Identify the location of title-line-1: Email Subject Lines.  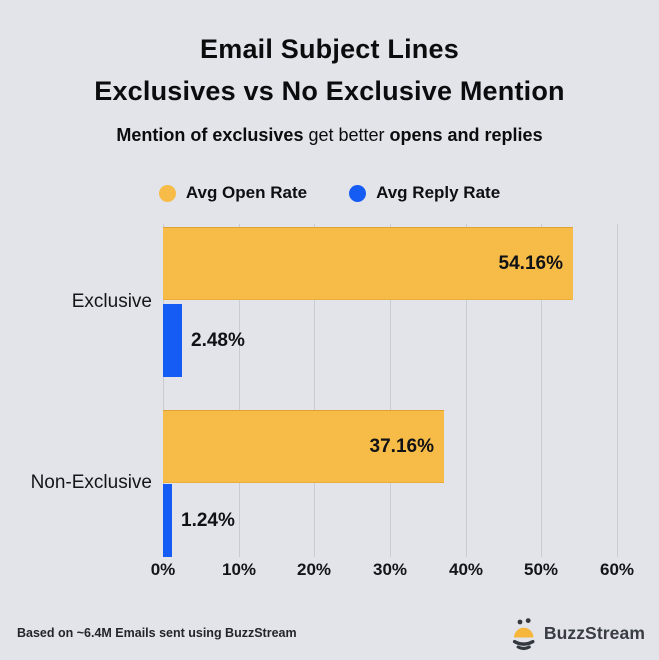
(329, 49).